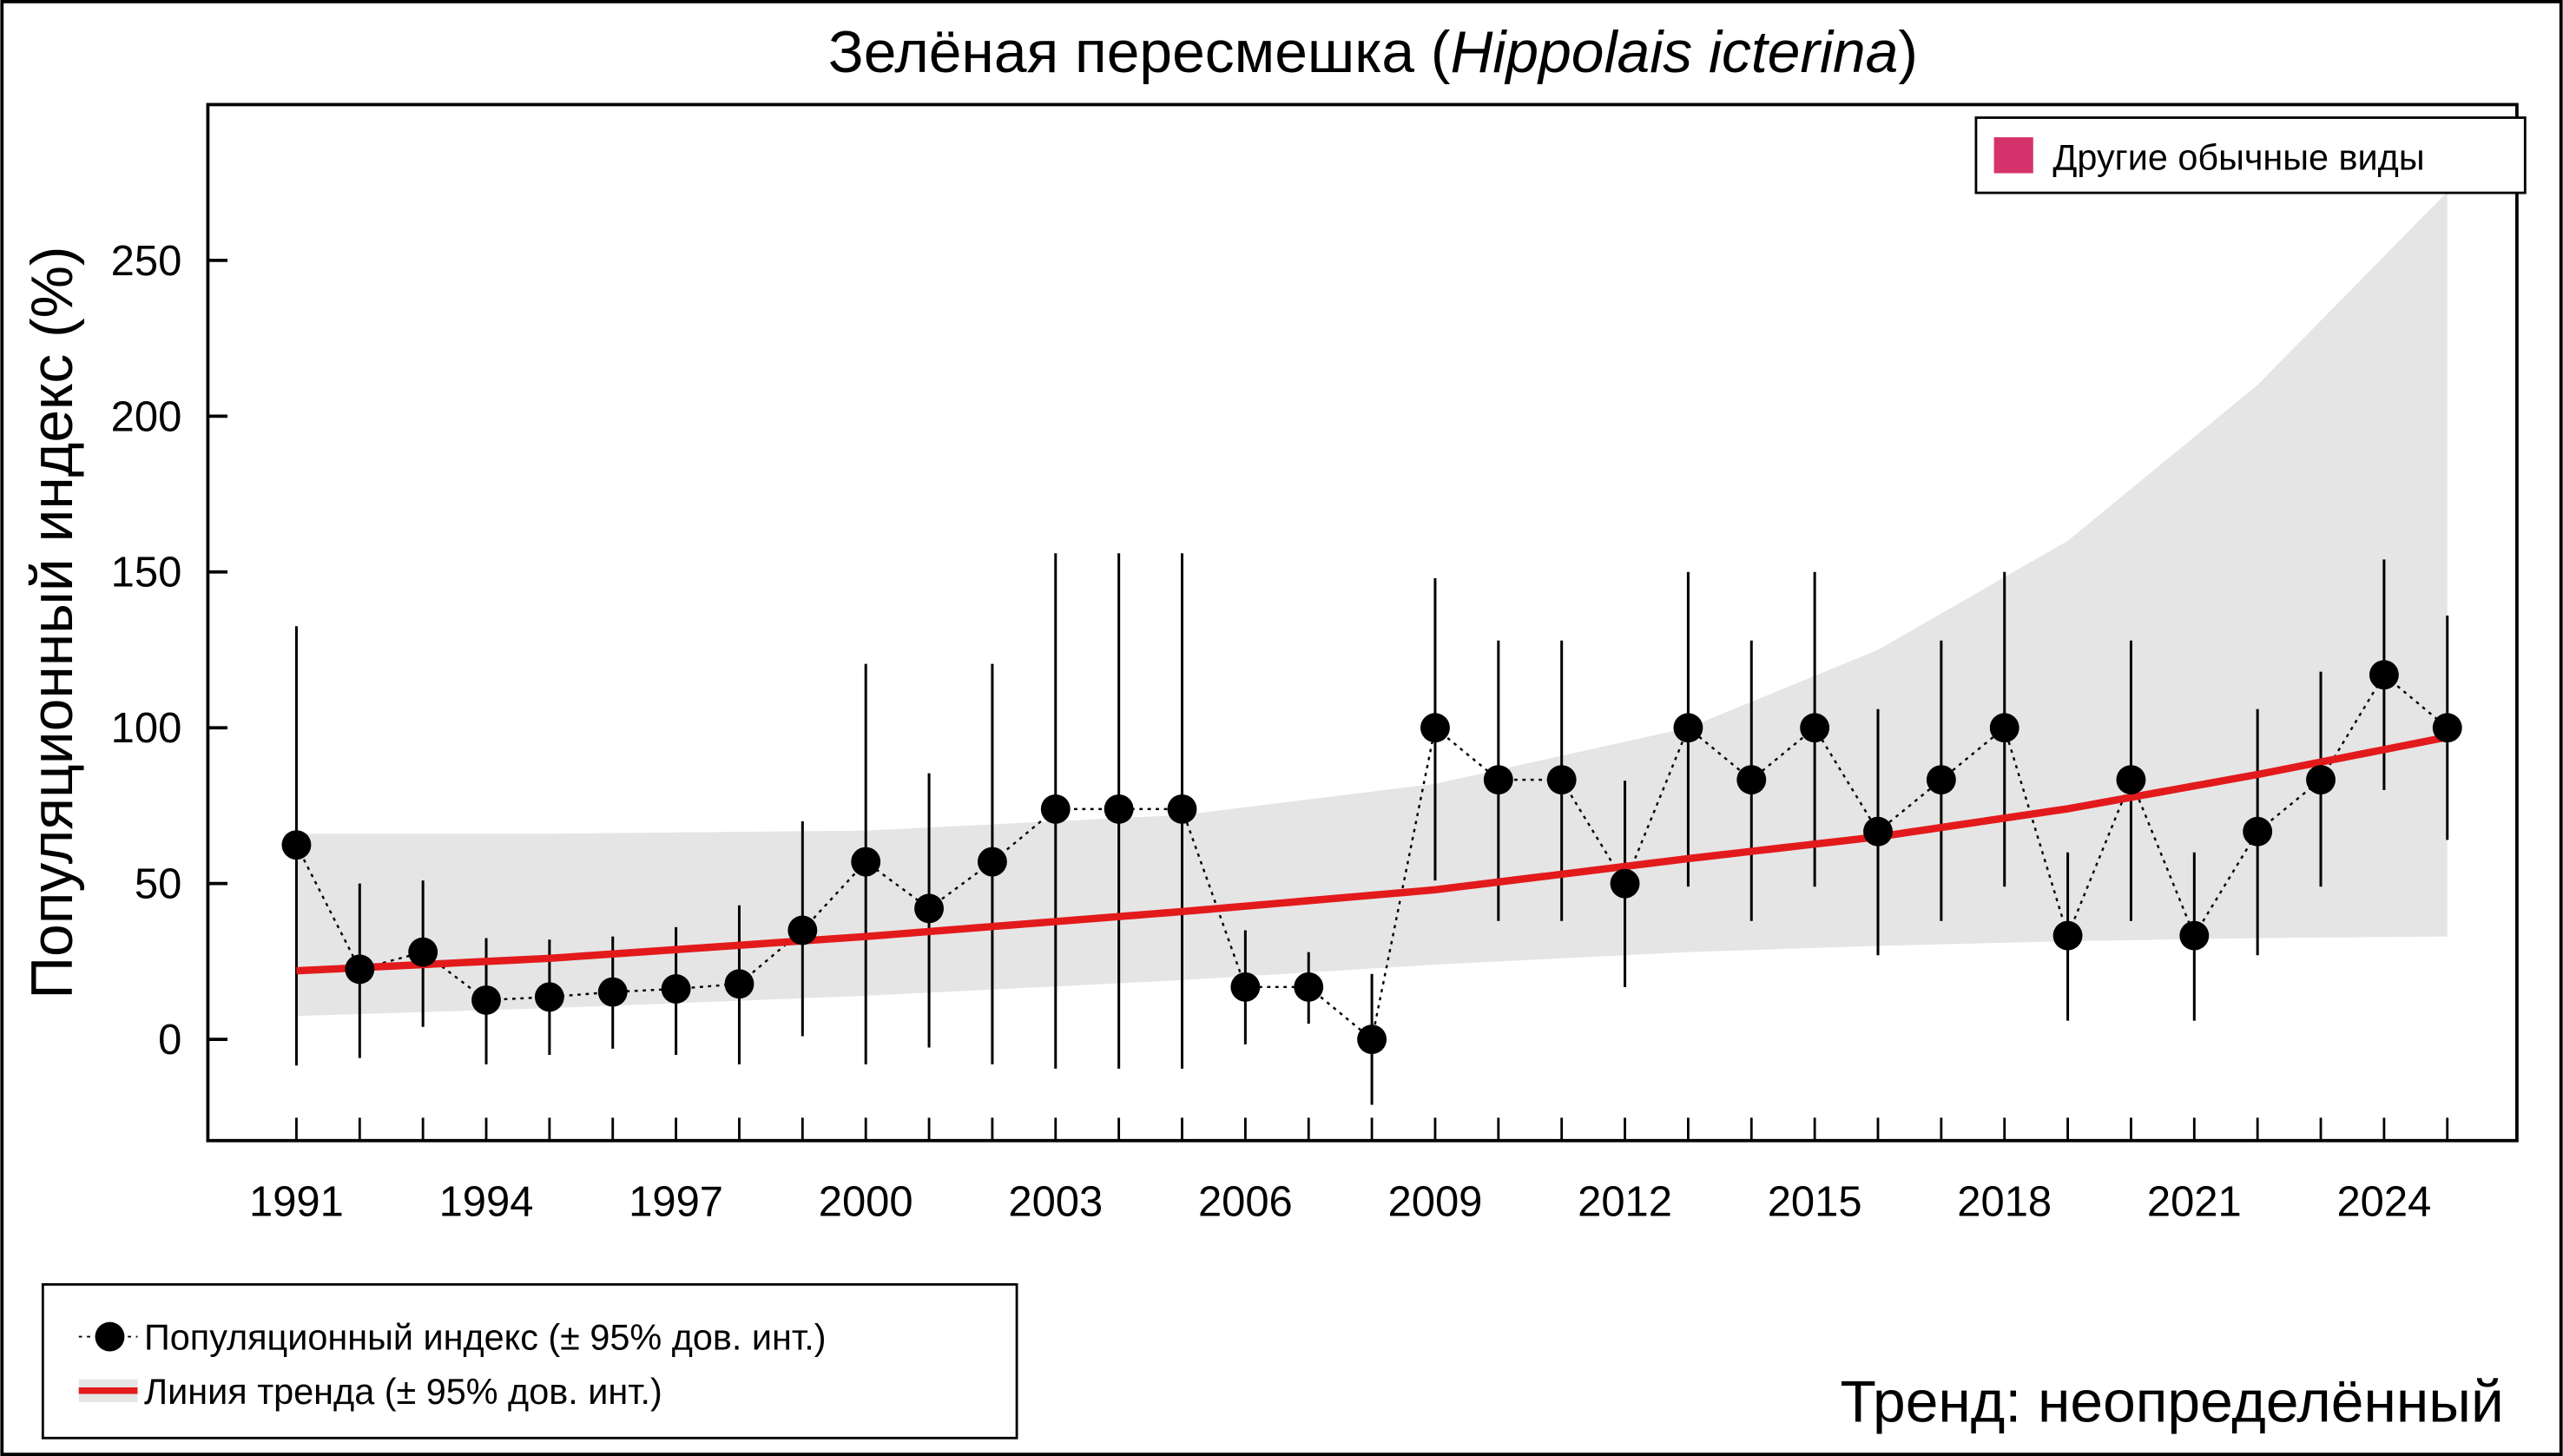 Image resolution: width=2563 pixels, height=1456 pixels. What do you see at coordinates (1625, 1201) in the screenshot?
I see `x-tick-label: 2012` at bounding box center [1625, 1201].